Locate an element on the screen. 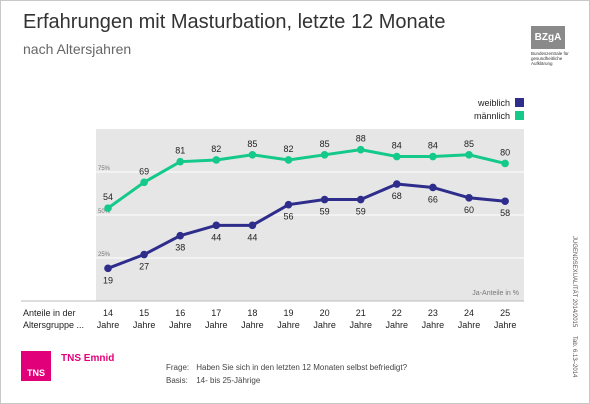 Image resolution: width=590 pixels, height=404 pixels. data-label: 54 is located at coordinates (108, 197).